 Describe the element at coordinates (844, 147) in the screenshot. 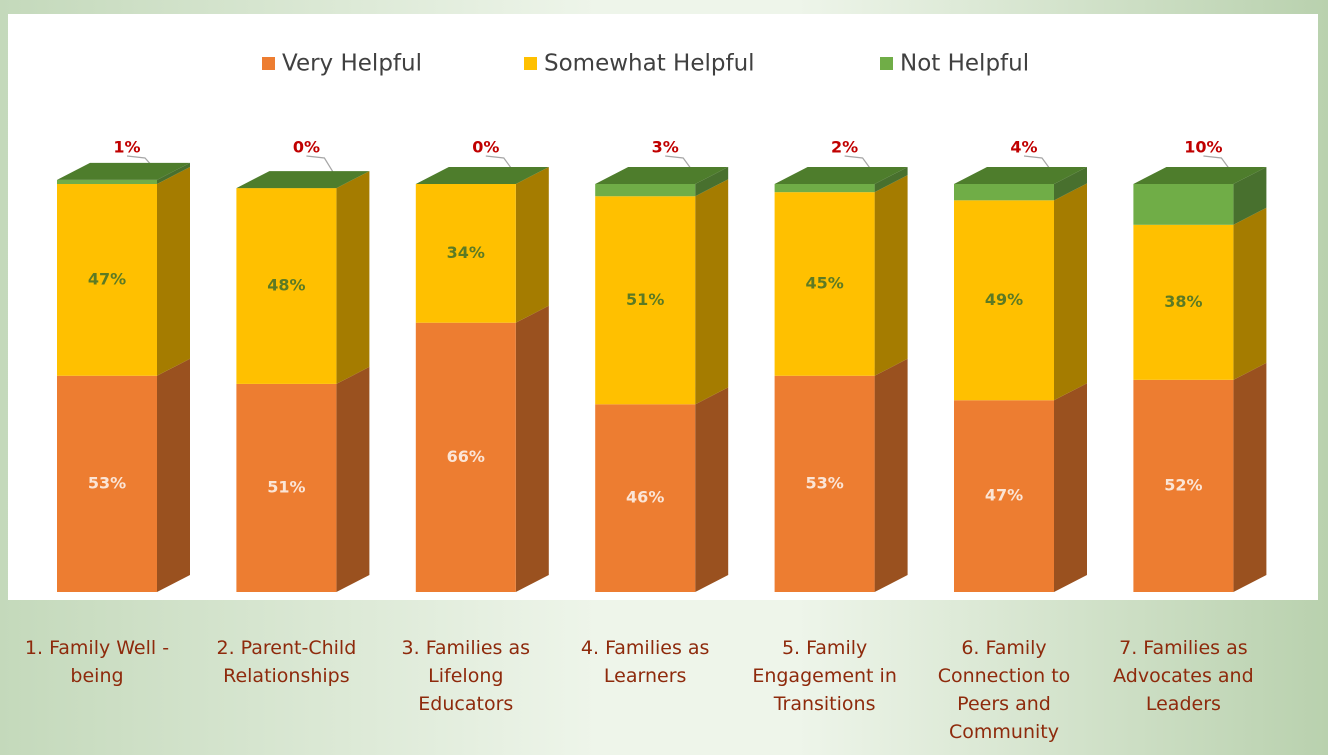

I see `data-label: 2%` at that location.